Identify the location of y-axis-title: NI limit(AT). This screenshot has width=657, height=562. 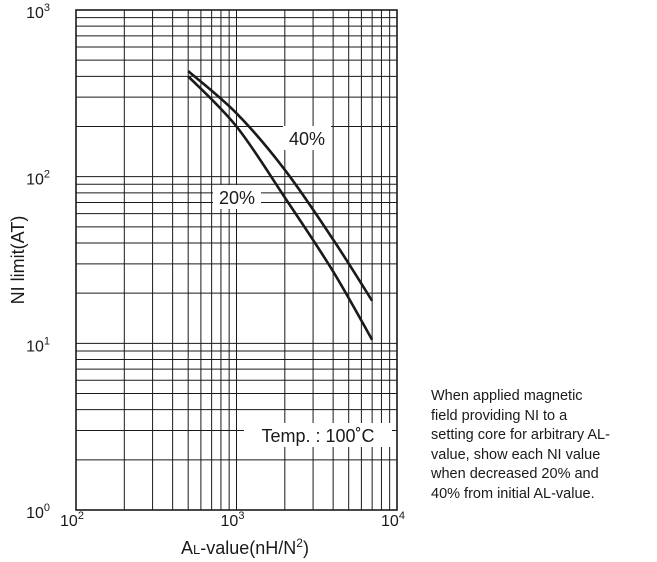
(18, 260).